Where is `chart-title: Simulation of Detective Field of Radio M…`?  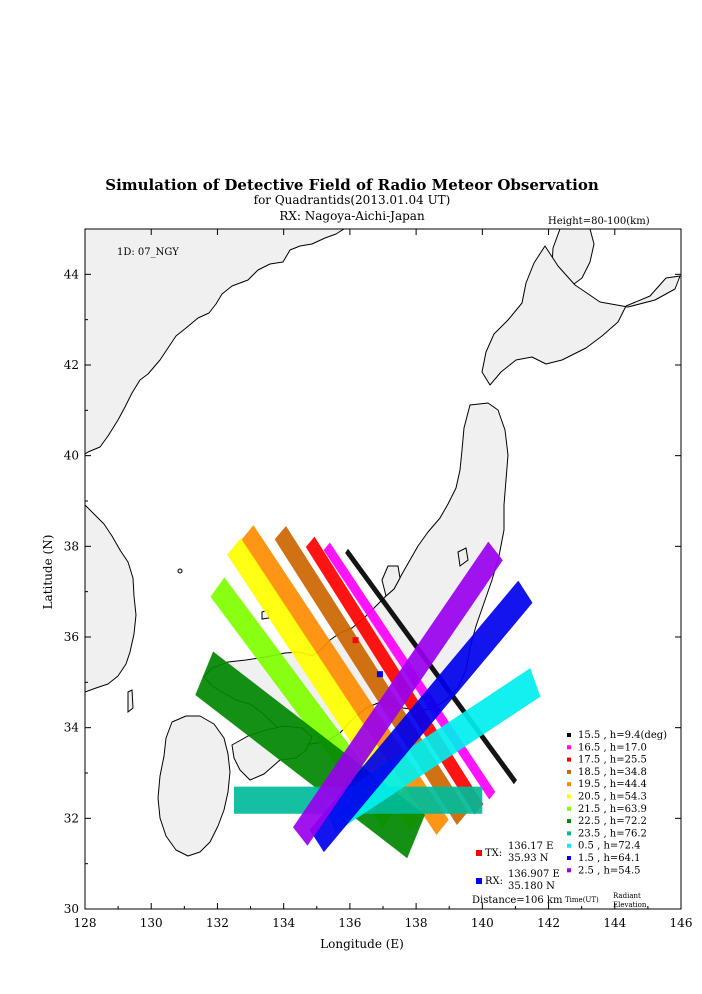 chart-title: Simulation of Detective Field of Radio M… is located at coordinates (352, 185).